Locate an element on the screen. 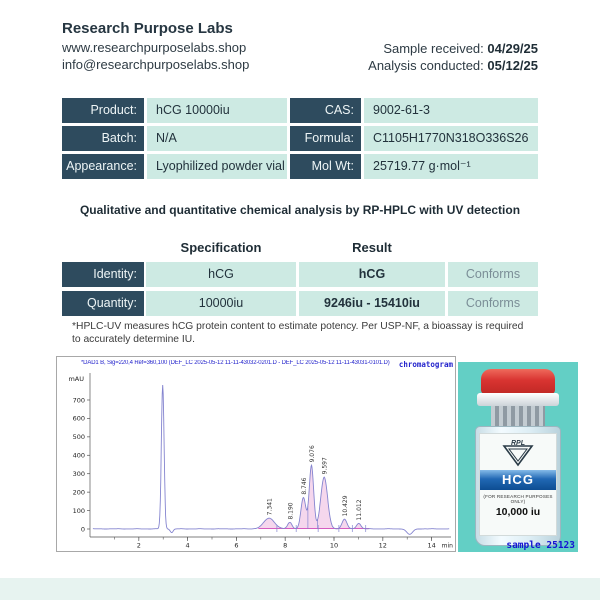  company-website: www.researchpurposelabs.shop is located at coordinates (154, 47).